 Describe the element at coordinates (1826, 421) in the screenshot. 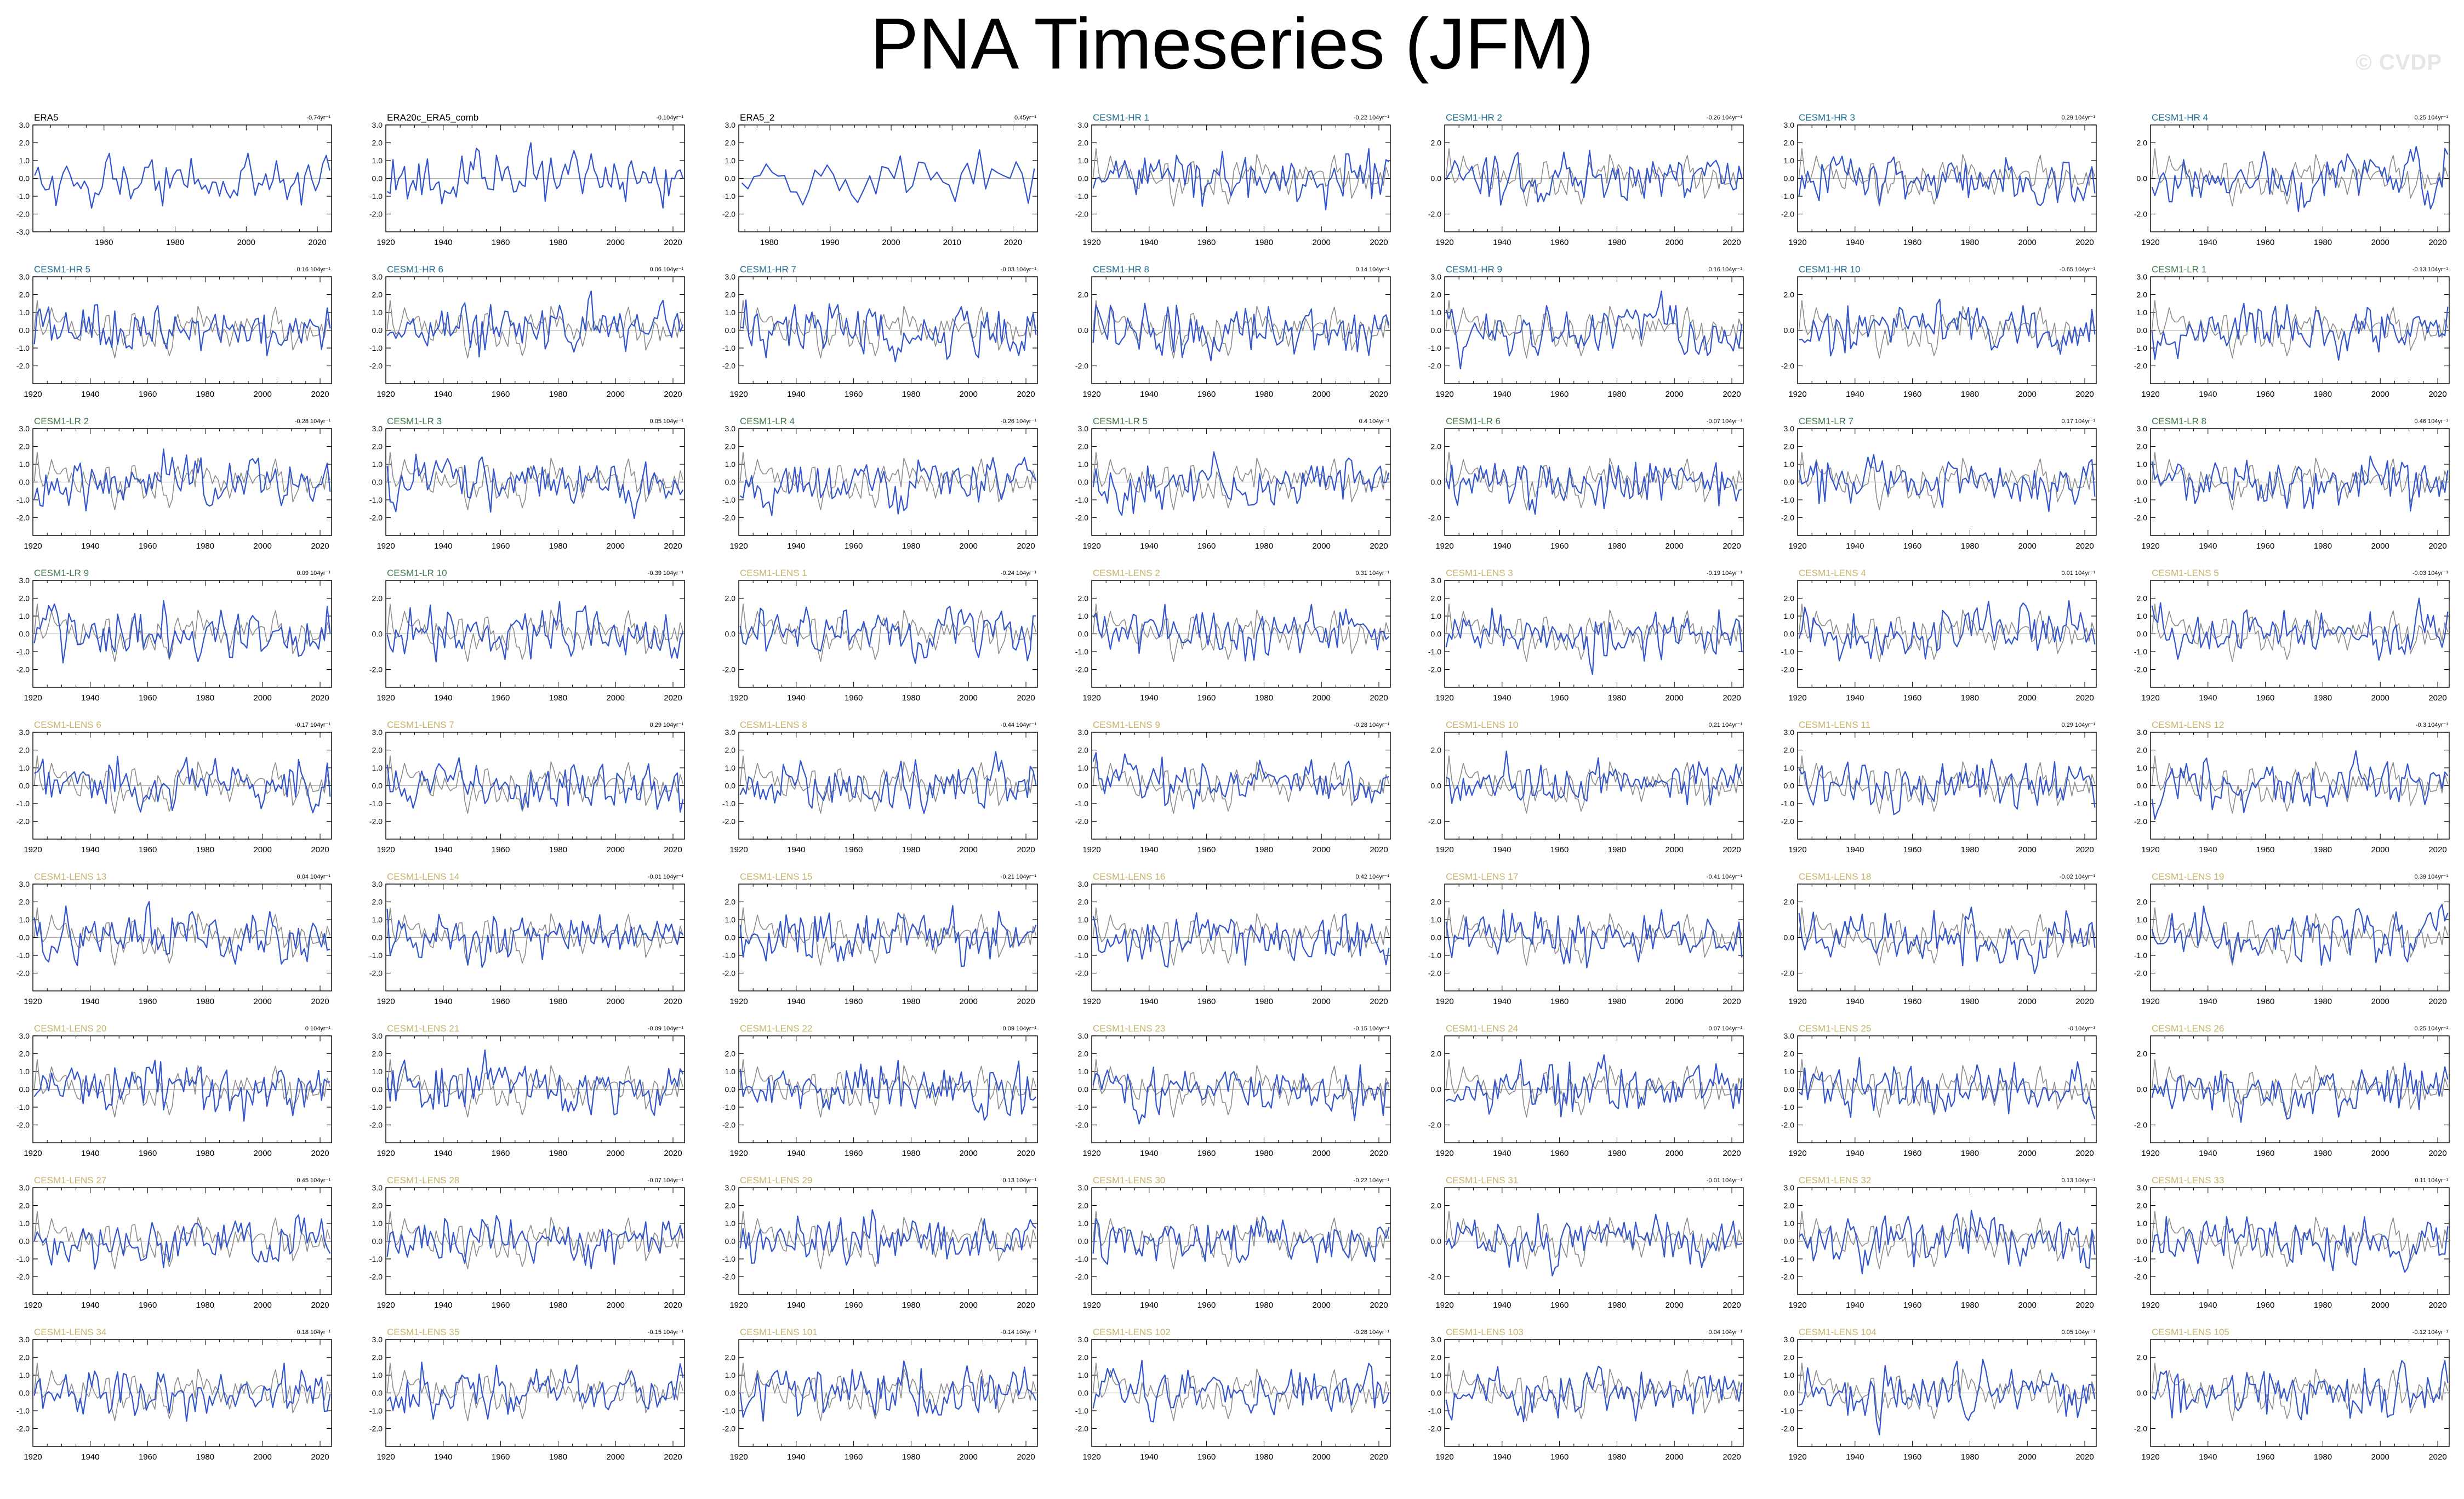

I see `panel-label: CESM1-LR 7` at that location.